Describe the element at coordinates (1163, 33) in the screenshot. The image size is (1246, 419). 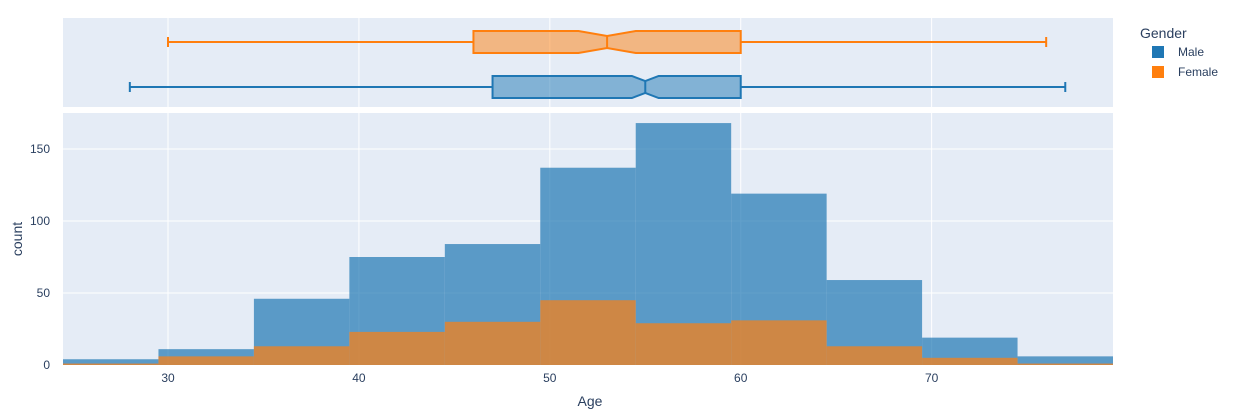
I see `legend-title: Gender` at that location.